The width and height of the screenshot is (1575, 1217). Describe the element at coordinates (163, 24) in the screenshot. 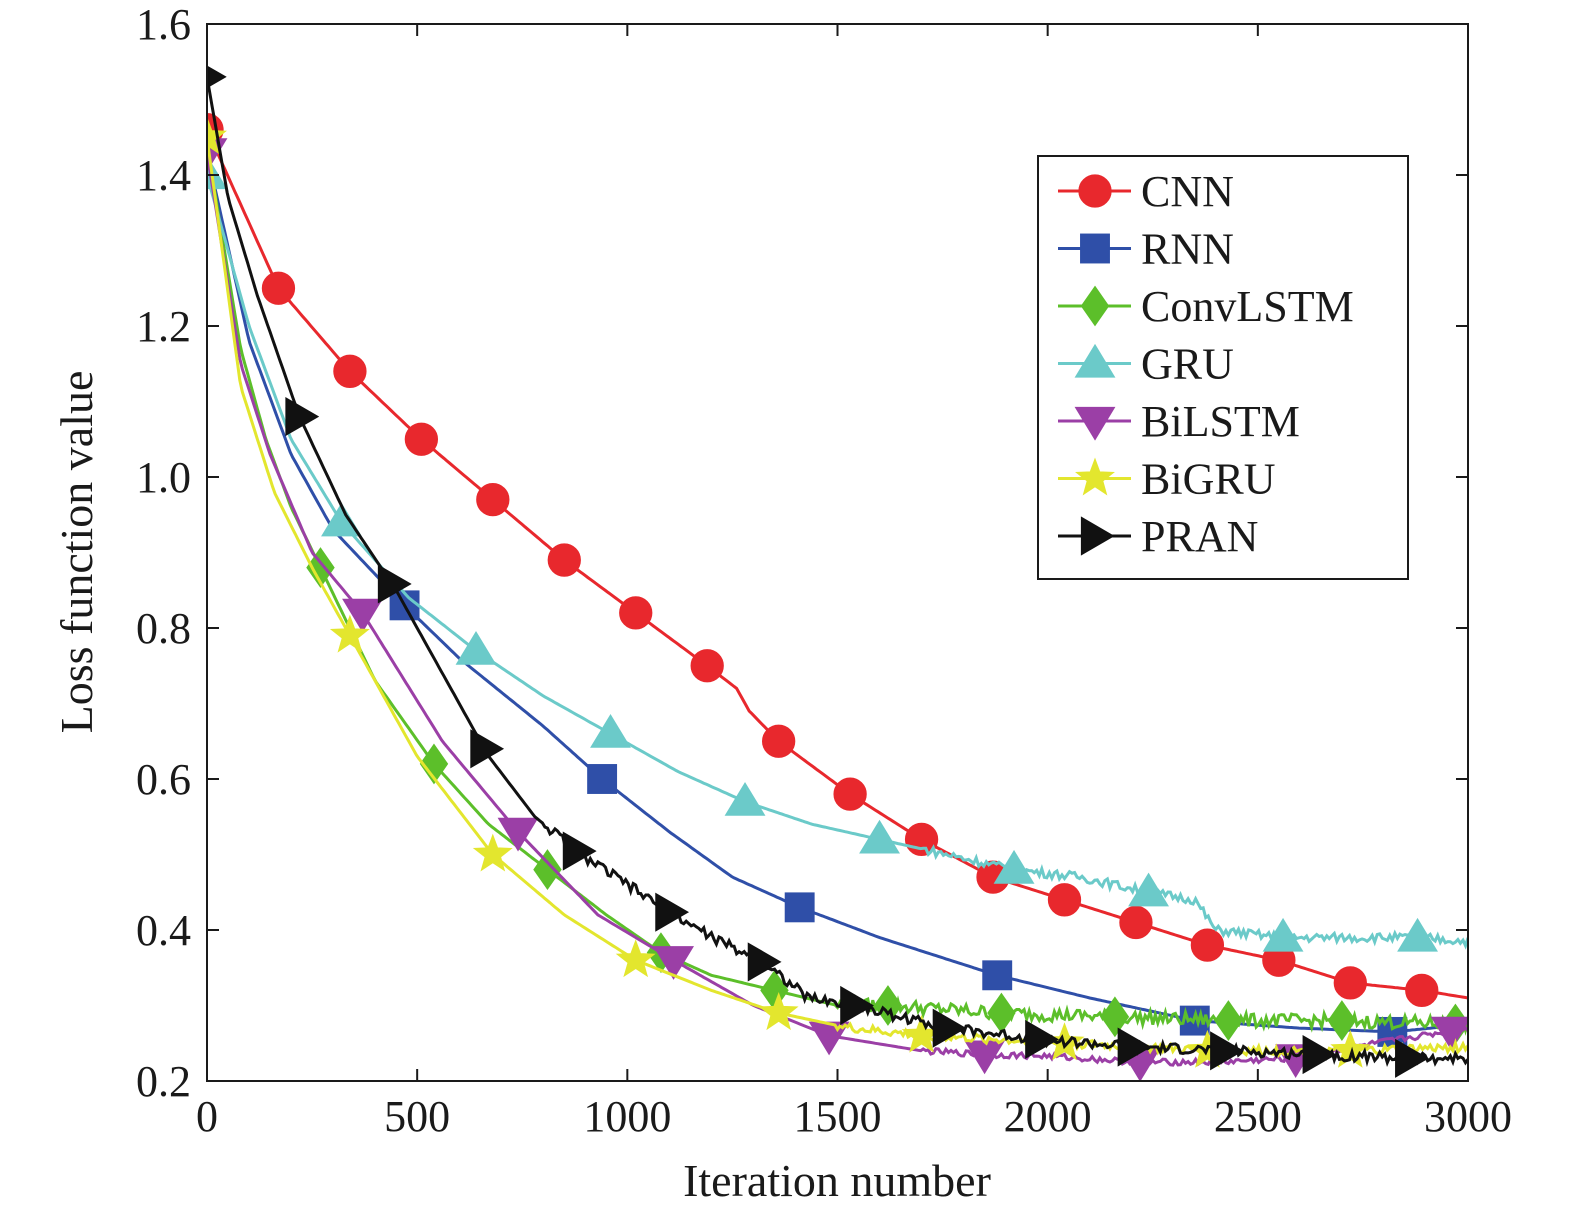

I see `y-tick-label: 1.6` at that location.